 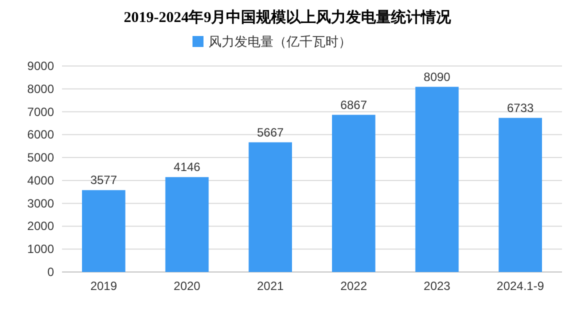 What do you see at coordinates (40, 180) in the screenshot?
I see `y-tick-label: 4000` at bounding box center [40, 180].